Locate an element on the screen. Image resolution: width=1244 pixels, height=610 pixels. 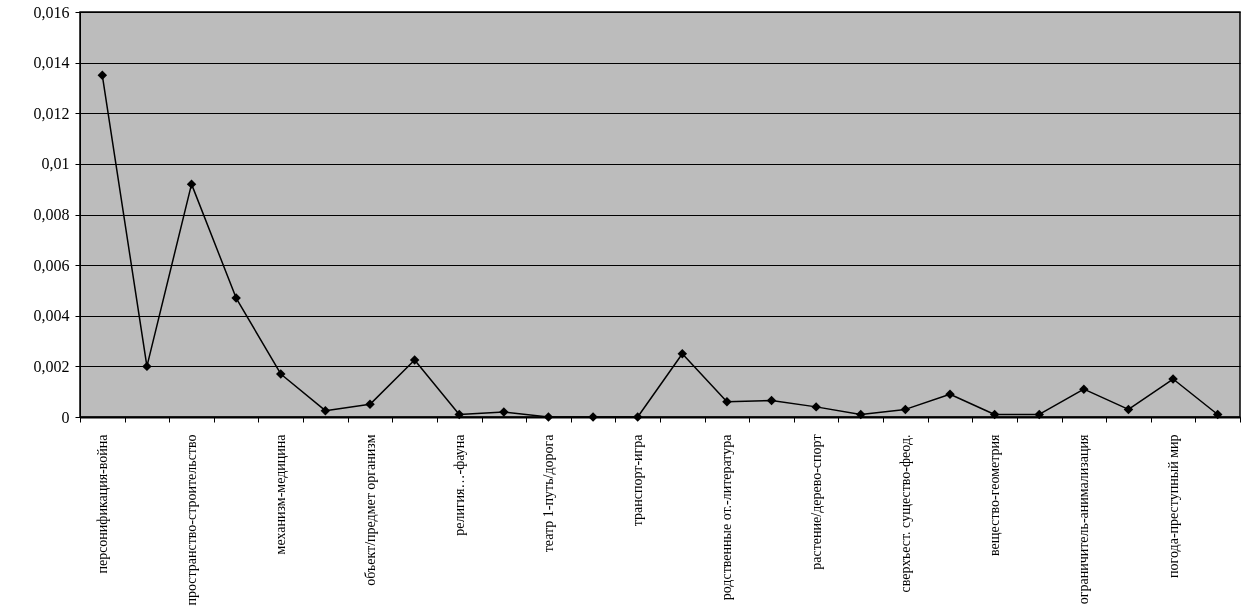
x-tick-label: театр 1-путь/дорога is located at coordinates (548, 493).